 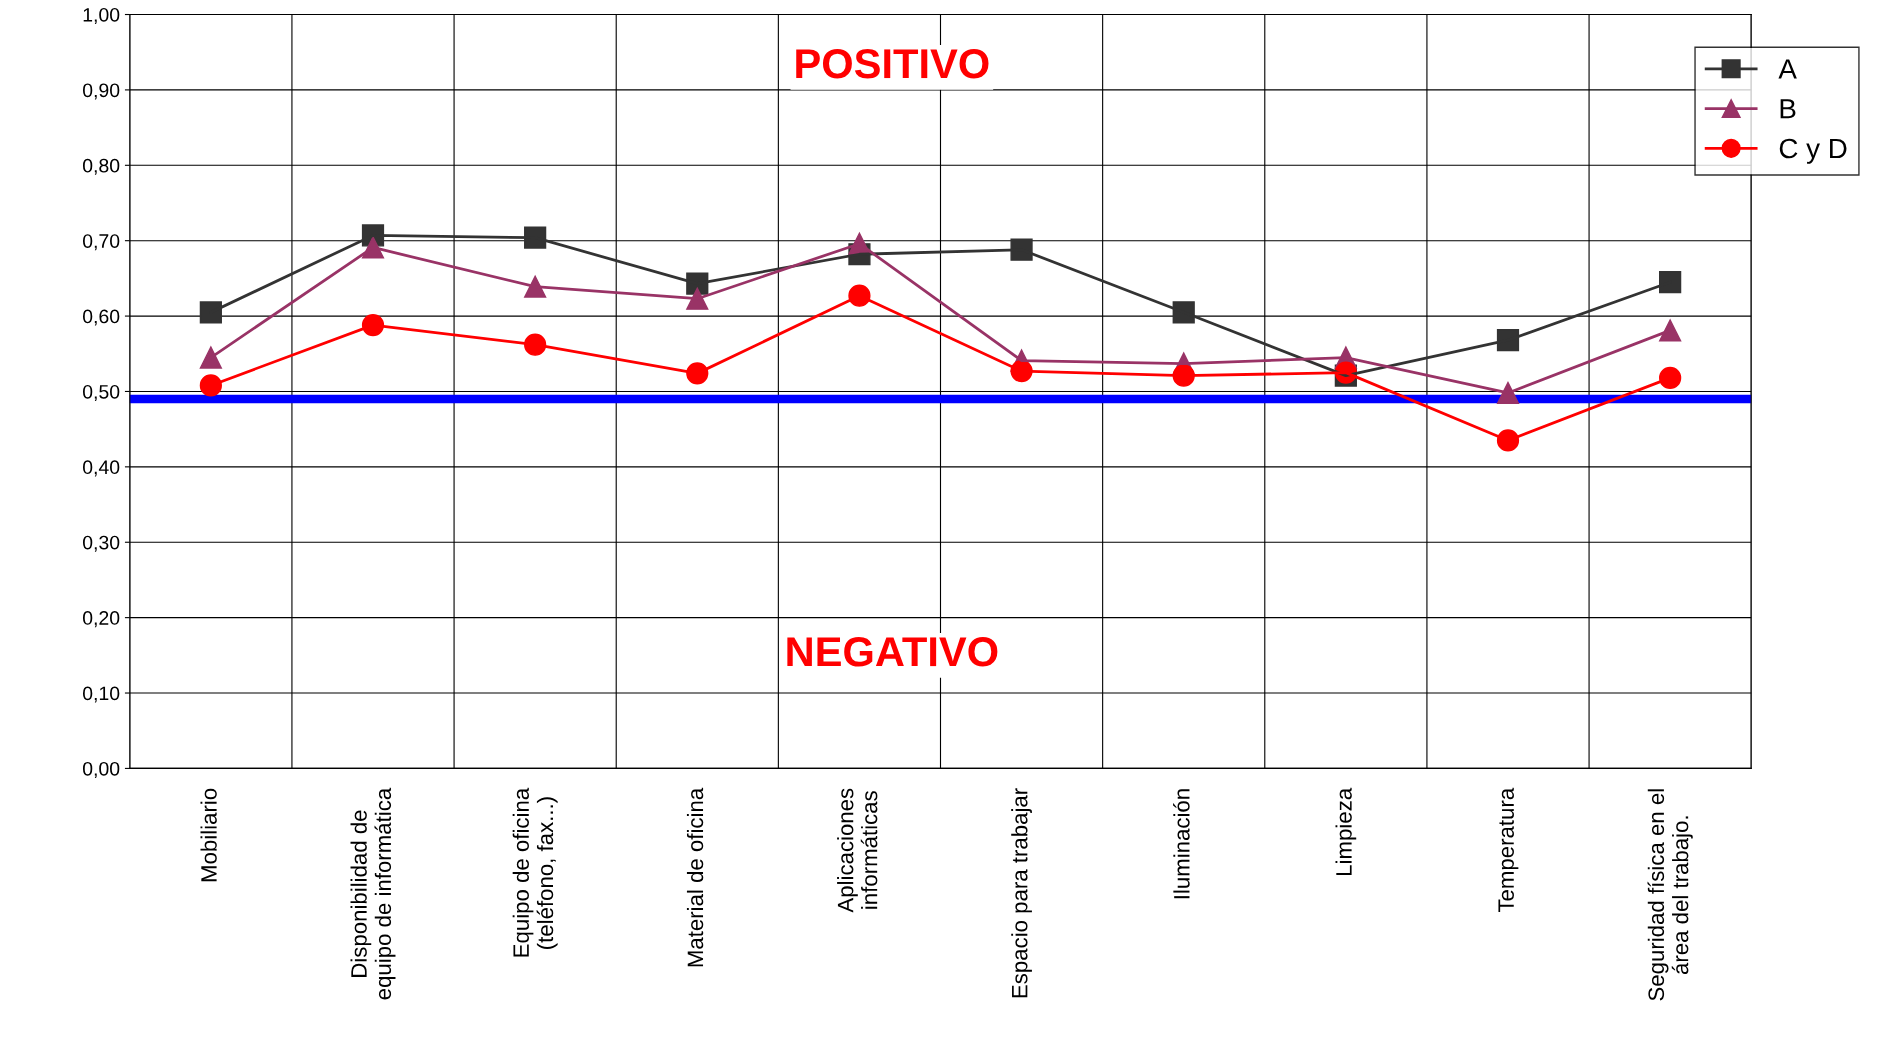 I want to click on x-tick-label: Temperatura, so click(x=1508, y=850).